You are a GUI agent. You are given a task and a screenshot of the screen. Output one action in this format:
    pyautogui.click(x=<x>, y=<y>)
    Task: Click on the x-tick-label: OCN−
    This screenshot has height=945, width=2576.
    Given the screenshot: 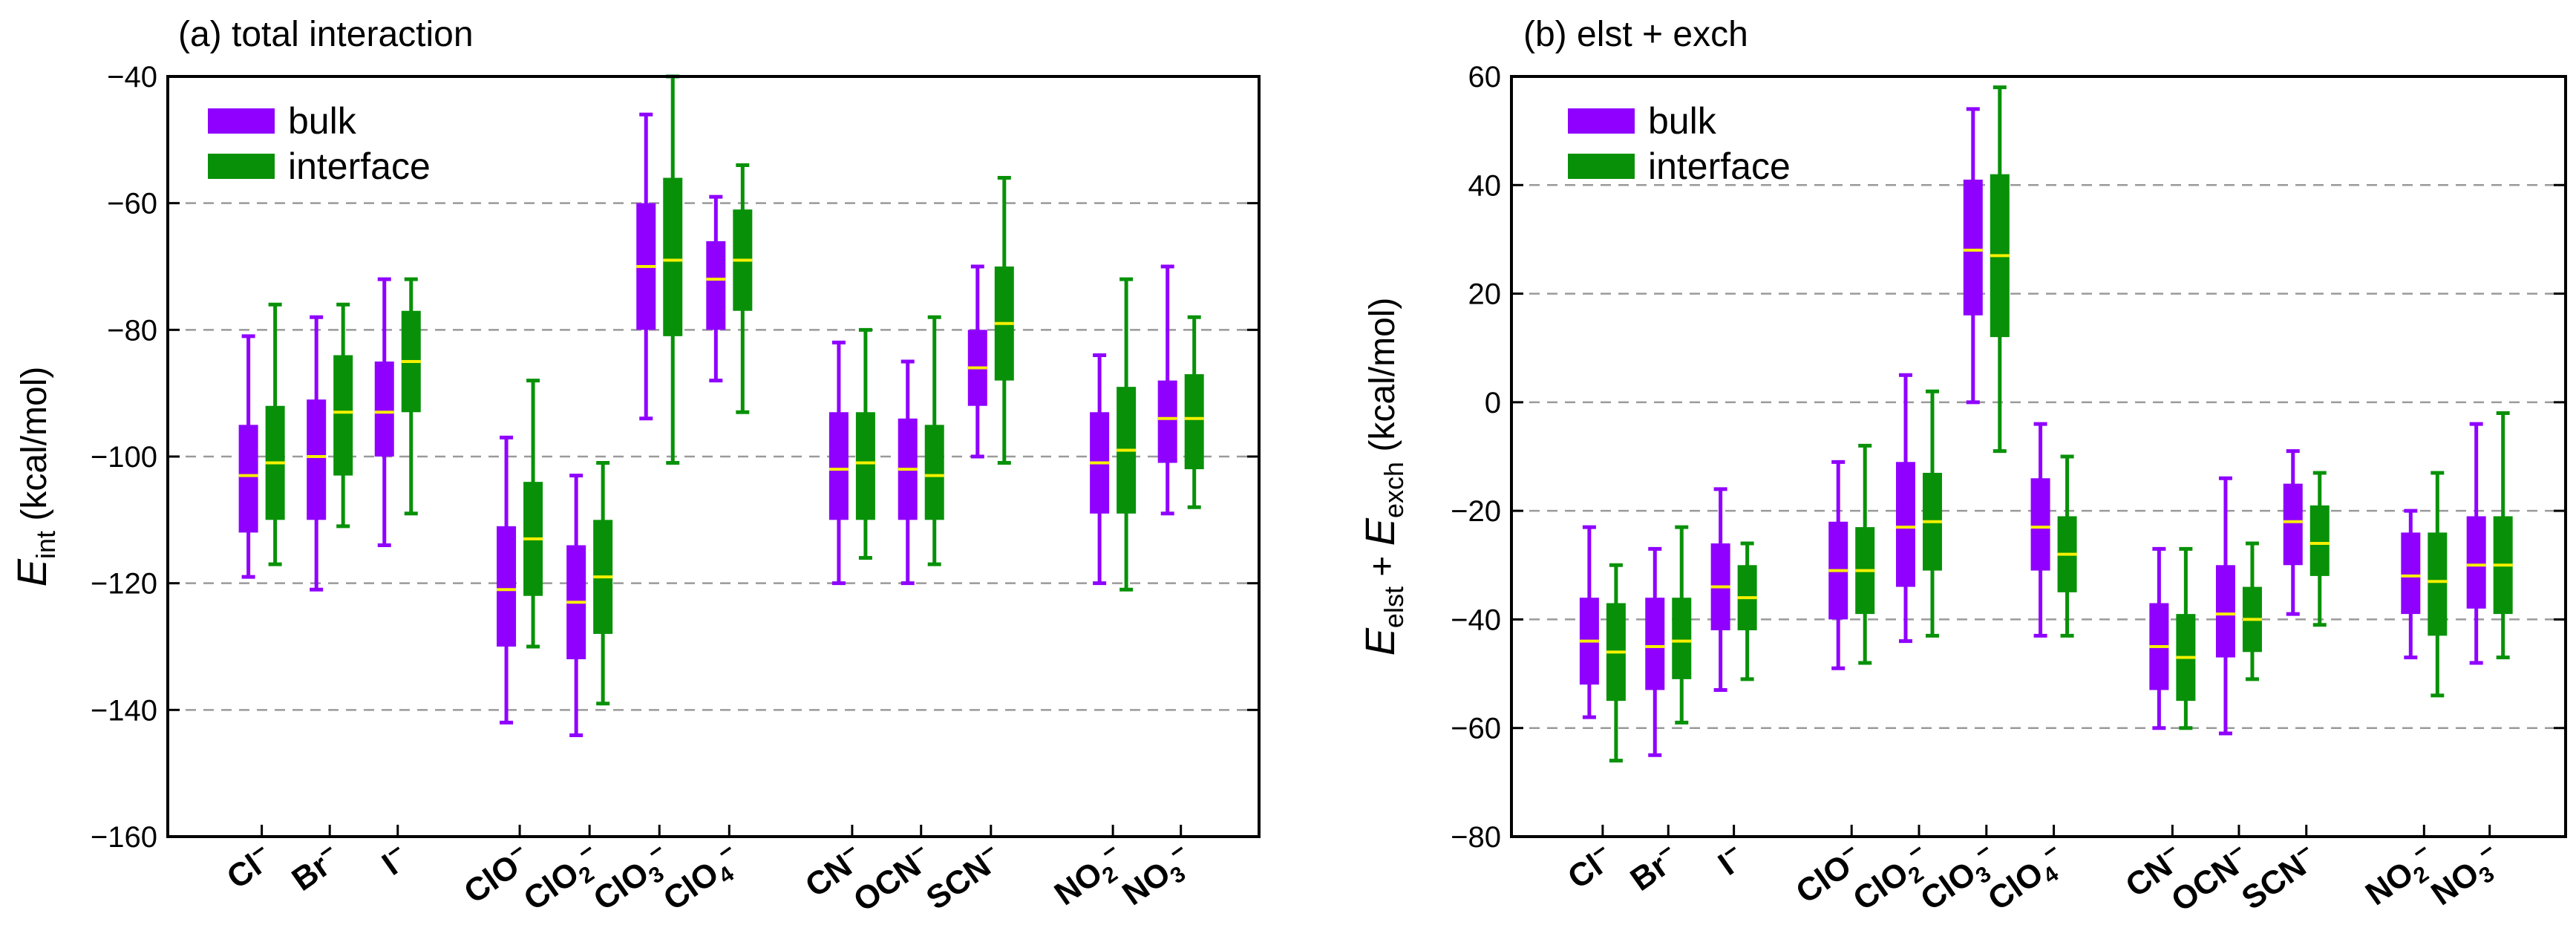 What is the action you would take?
    pyautogui.click(x=892, y=878)
    